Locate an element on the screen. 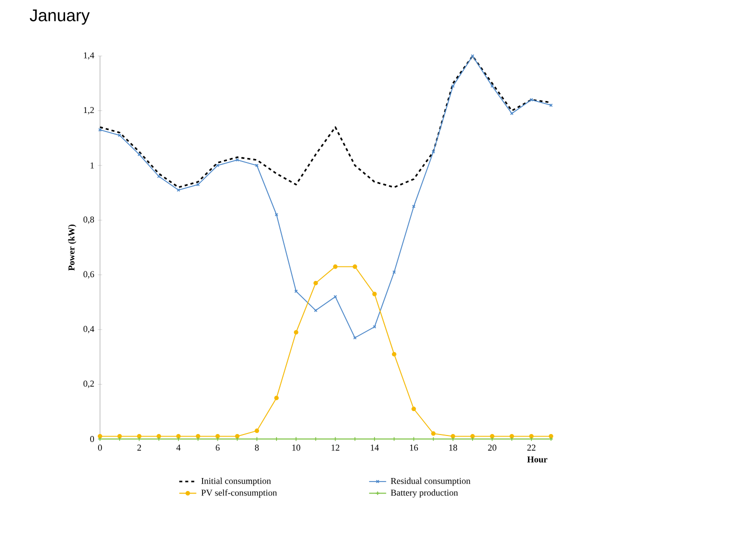 The width and height of the screenshot is (741, 543). legend-label: Battery production is located at coordinates (424, 493).